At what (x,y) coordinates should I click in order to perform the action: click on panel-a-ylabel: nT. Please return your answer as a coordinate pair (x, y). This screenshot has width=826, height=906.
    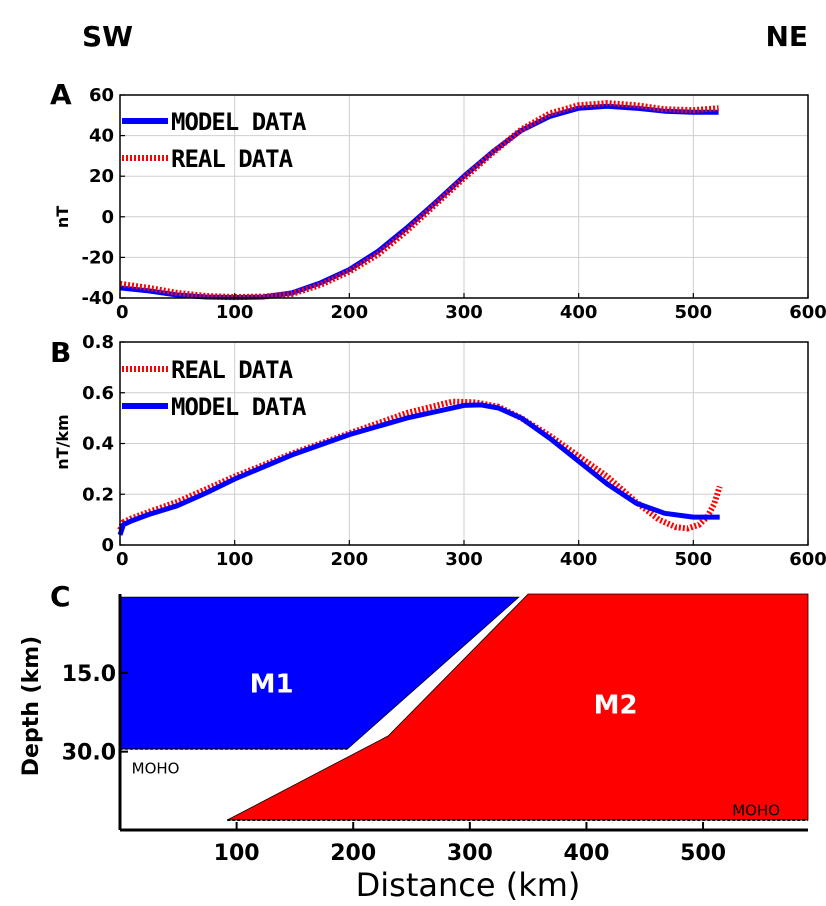
    Looking at the image, I should click on (62, 217).